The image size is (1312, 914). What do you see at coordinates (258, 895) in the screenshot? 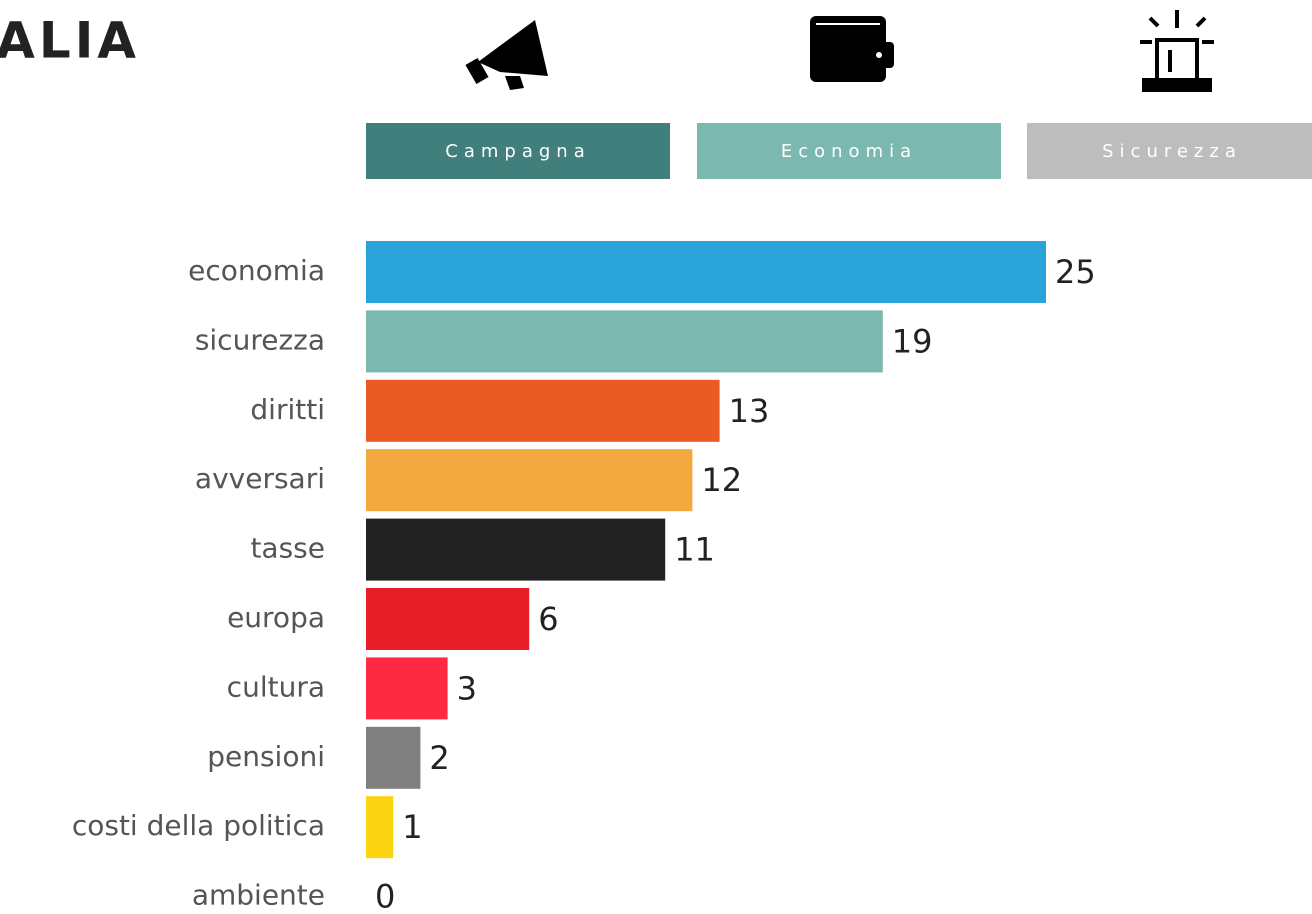
I see `category-label: ambiente` at bounding box center [258, 895].